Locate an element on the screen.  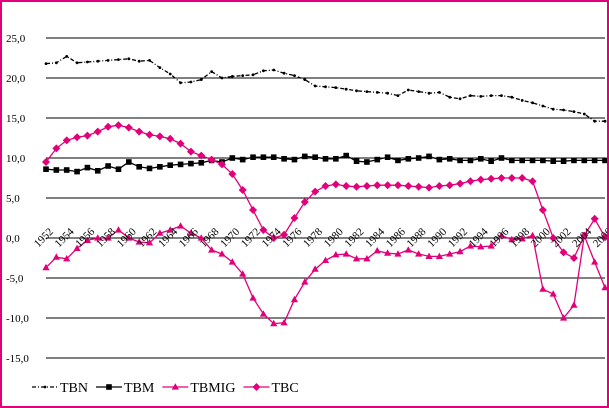
legend-item-tbn: TBN is located at coordinates (60, 388).